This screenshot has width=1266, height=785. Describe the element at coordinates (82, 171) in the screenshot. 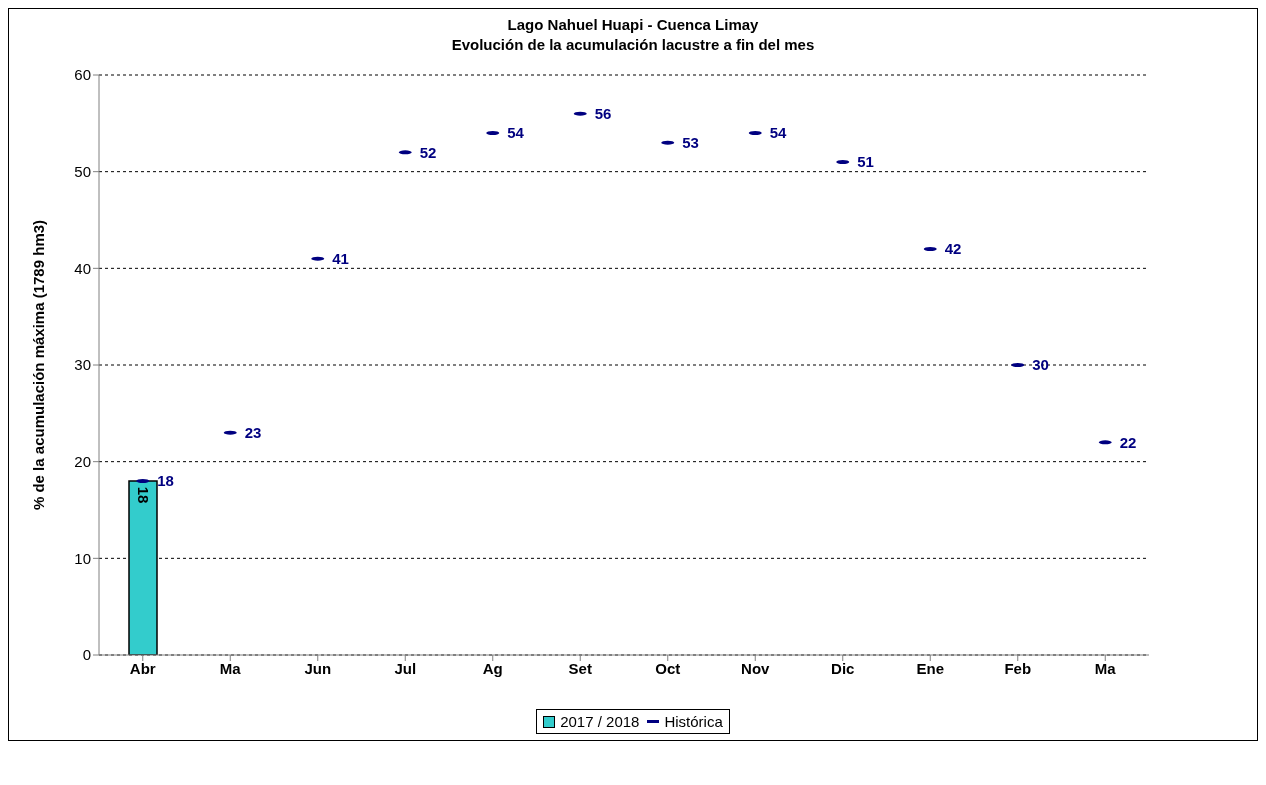

I see `y-tick-label: 50` at that location.